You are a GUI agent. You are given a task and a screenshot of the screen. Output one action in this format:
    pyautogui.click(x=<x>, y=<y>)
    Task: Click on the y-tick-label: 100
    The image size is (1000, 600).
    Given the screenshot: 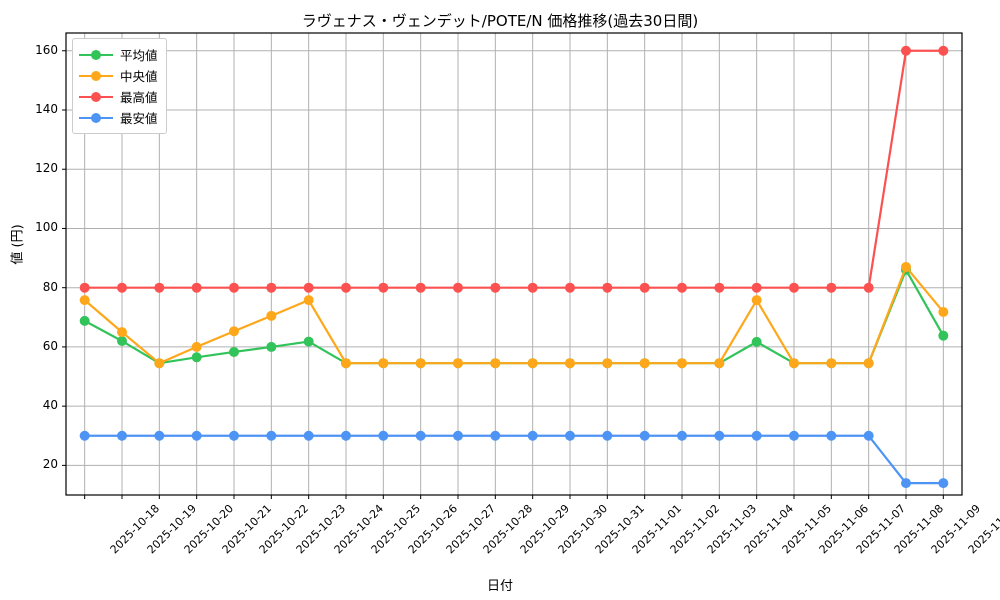 What is the action you would take?
    pyautogui.click(x=46, y=227)
    